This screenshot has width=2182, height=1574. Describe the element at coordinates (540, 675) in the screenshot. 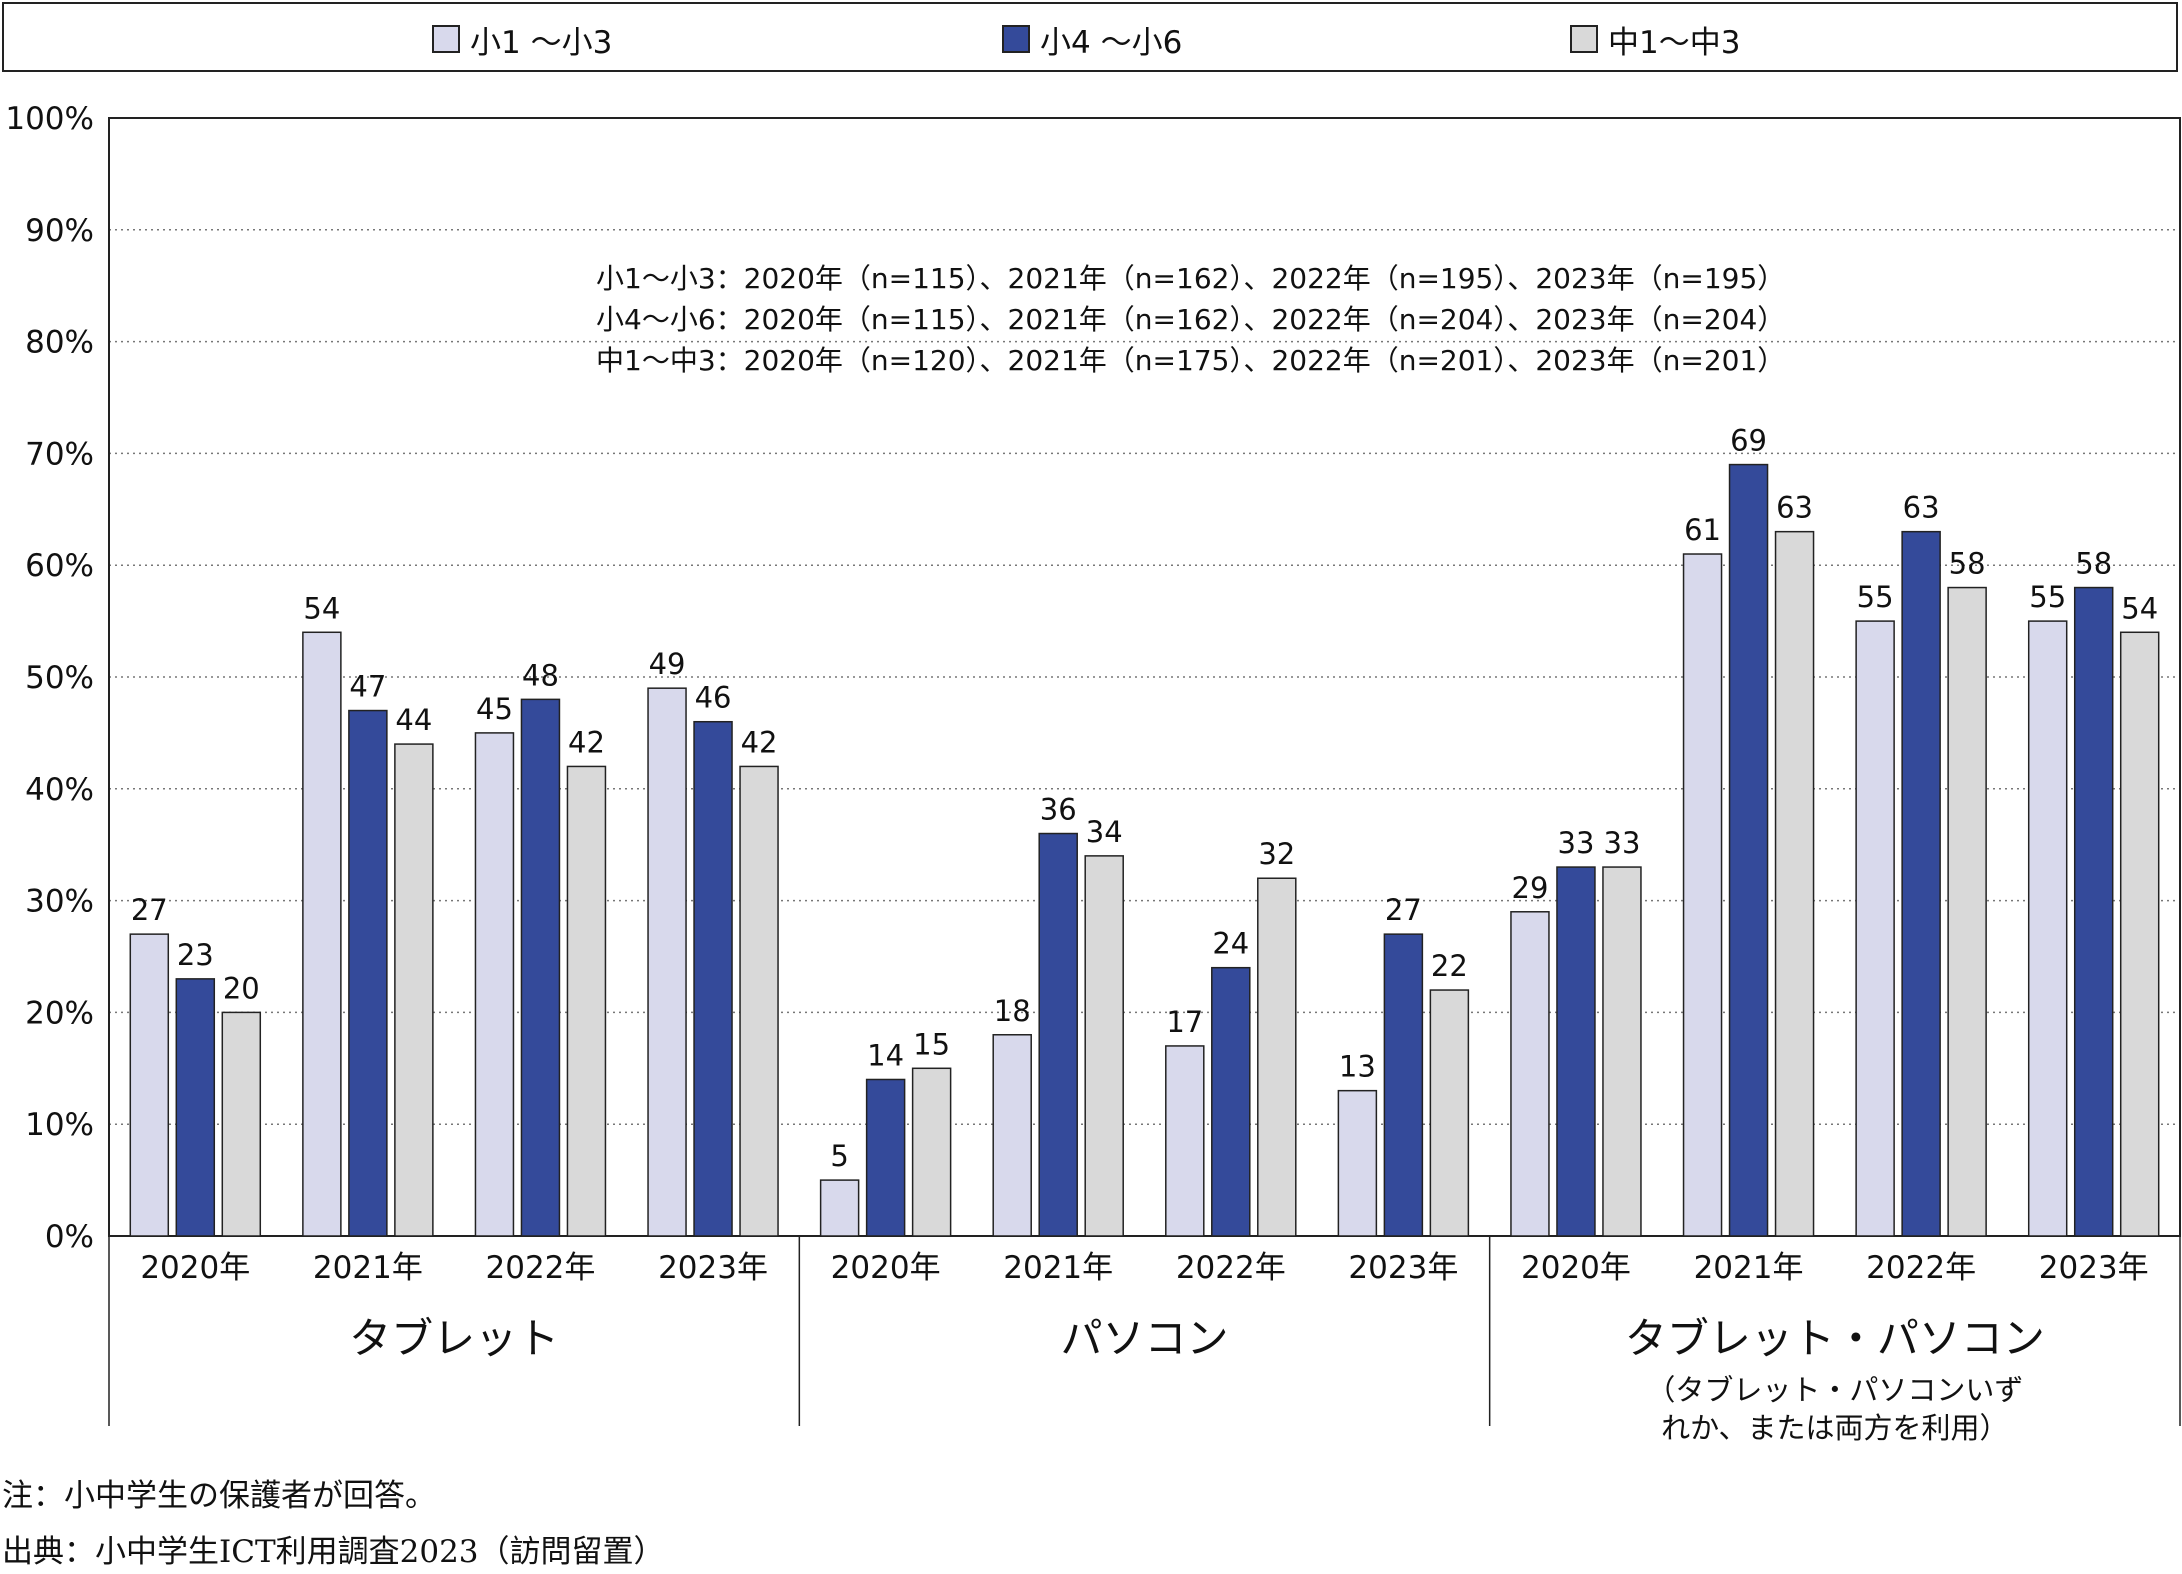

I see `data-label: 48` at that location.